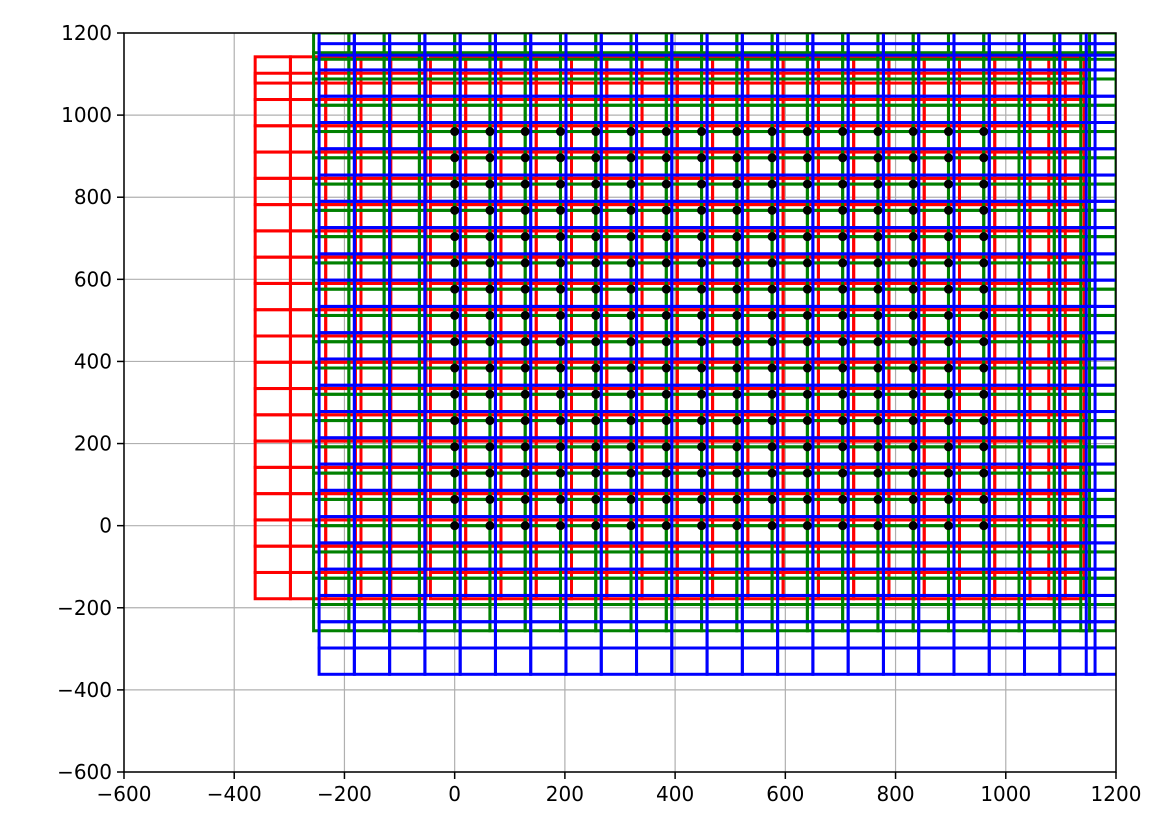  I want to click on x-tick-label: 1000, so click(1005, 794).